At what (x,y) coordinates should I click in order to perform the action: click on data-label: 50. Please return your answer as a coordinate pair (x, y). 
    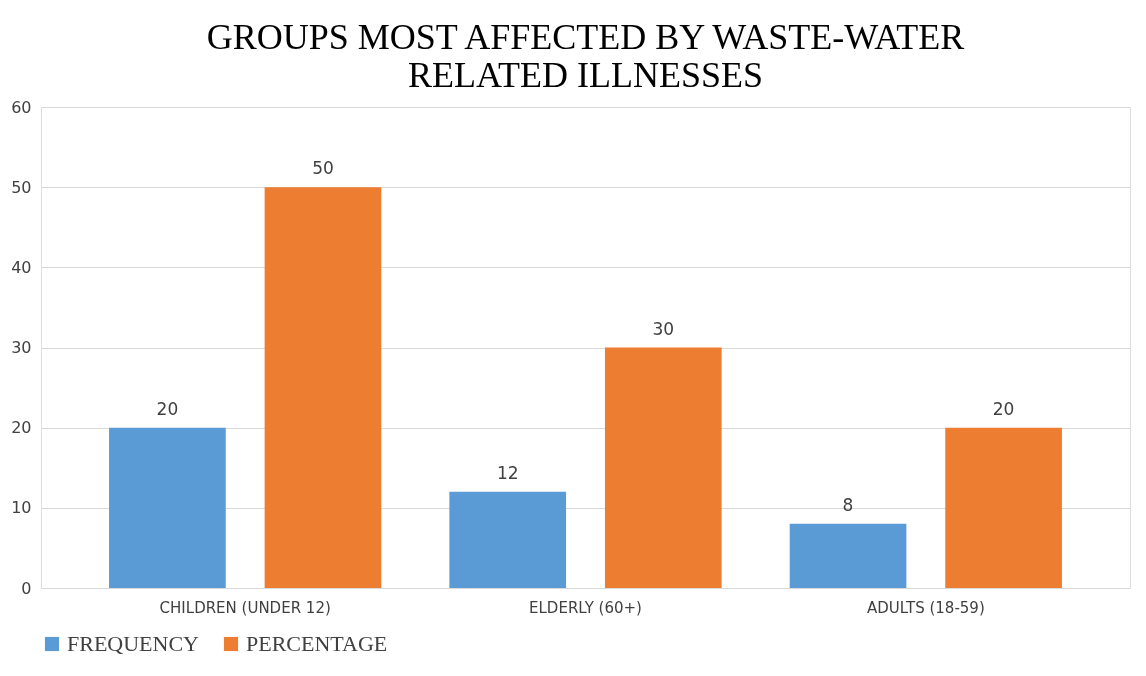
    Looking at the image, I should click on (323, 168).